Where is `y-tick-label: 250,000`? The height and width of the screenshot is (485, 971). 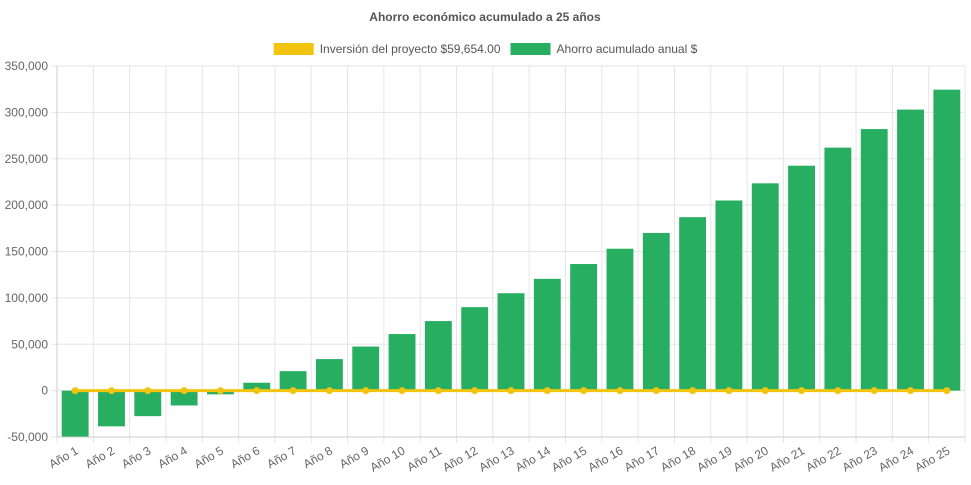
y-tick-label: 250,000 is located at coordinates (27, 159).